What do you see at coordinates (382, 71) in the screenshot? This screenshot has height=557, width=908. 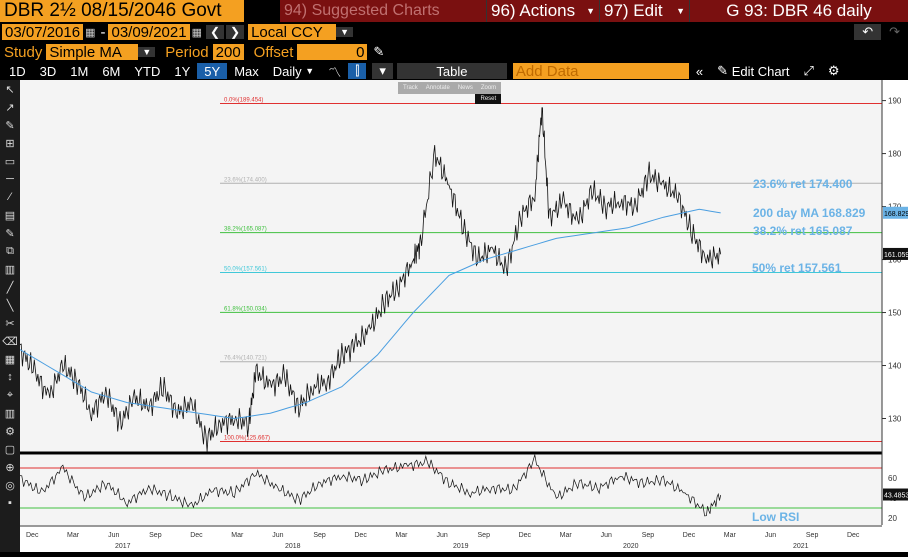 I see `chart-type-dropdown-icon: ▾` at bounding box center [382, 71].